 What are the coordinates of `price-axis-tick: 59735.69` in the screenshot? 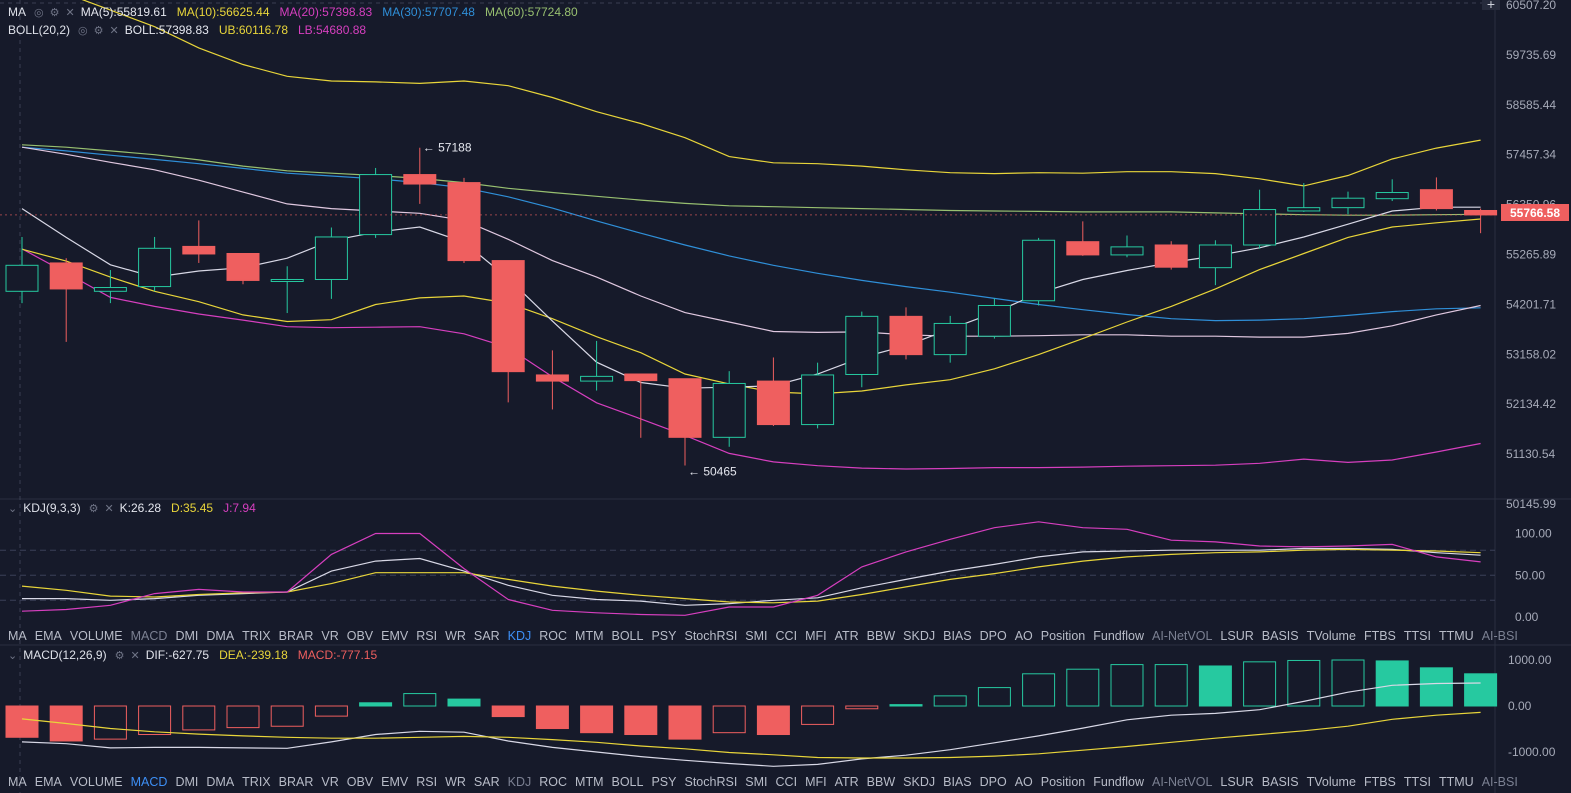 It's located at (1531, 55).